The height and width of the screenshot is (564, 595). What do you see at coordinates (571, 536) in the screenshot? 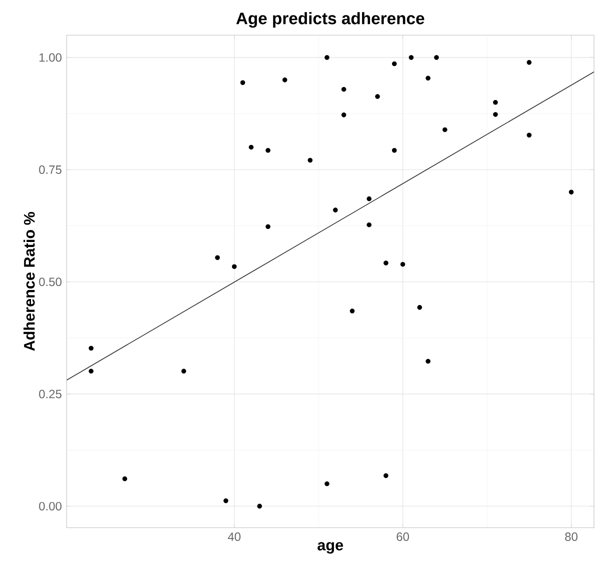
I see `x-tick-label: 80` at bounding box center [571, 536].